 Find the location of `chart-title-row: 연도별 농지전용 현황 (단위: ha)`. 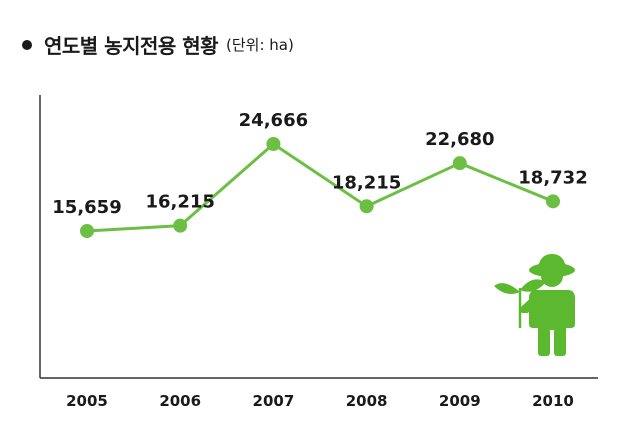

chart-title-row: 연도별 농지전용 현황 (단위: ha) is located at coordinates (158, 44).